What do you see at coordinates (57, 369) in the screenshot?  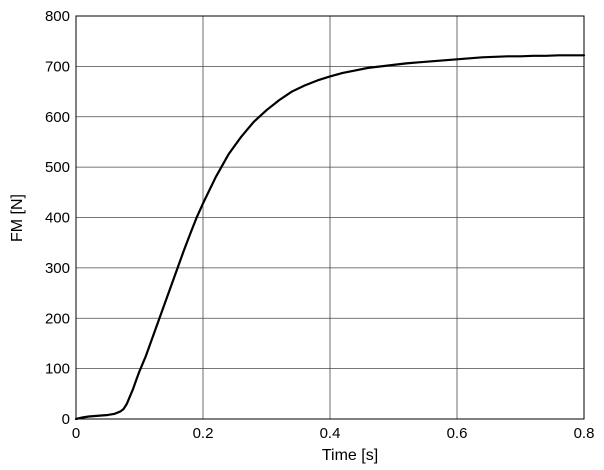 I see `y-tick-label: 100` at bounding box center [57, 369].